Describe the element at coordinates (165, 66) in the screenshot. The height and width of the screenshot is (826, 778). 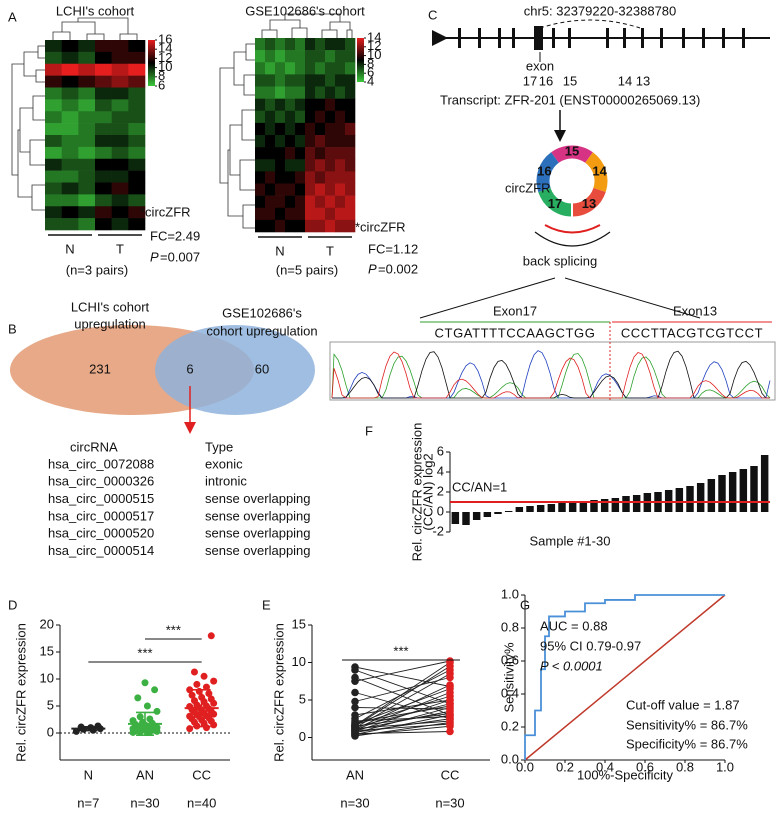
I see `colorbar-label: 10` at that location.